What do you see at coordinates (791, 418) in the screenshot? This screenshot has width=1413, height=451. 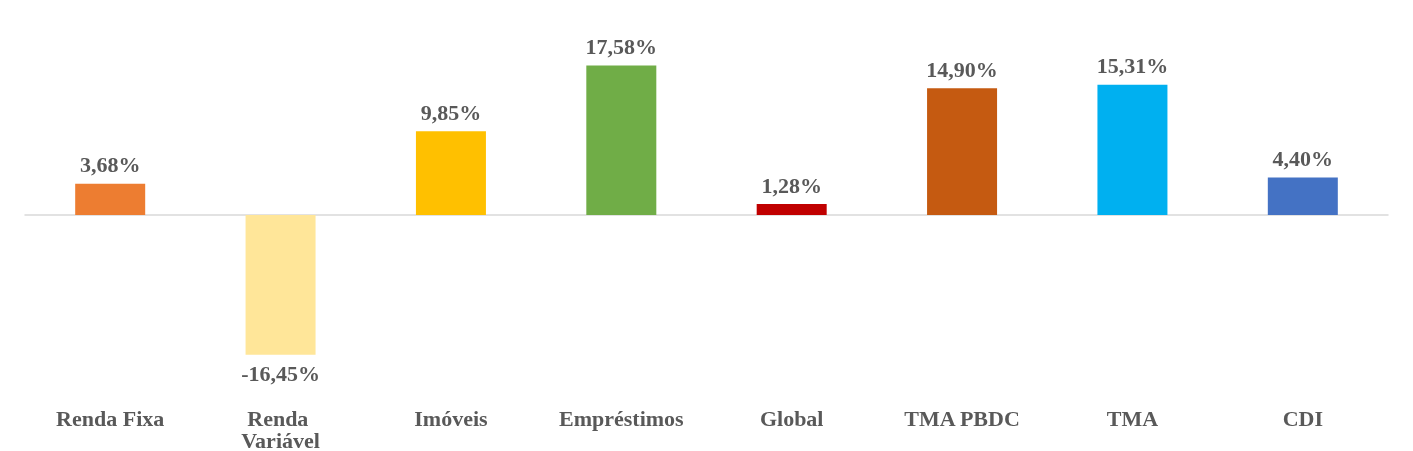 I see `x-tick-label: Global` at bounding box center [791, 418].